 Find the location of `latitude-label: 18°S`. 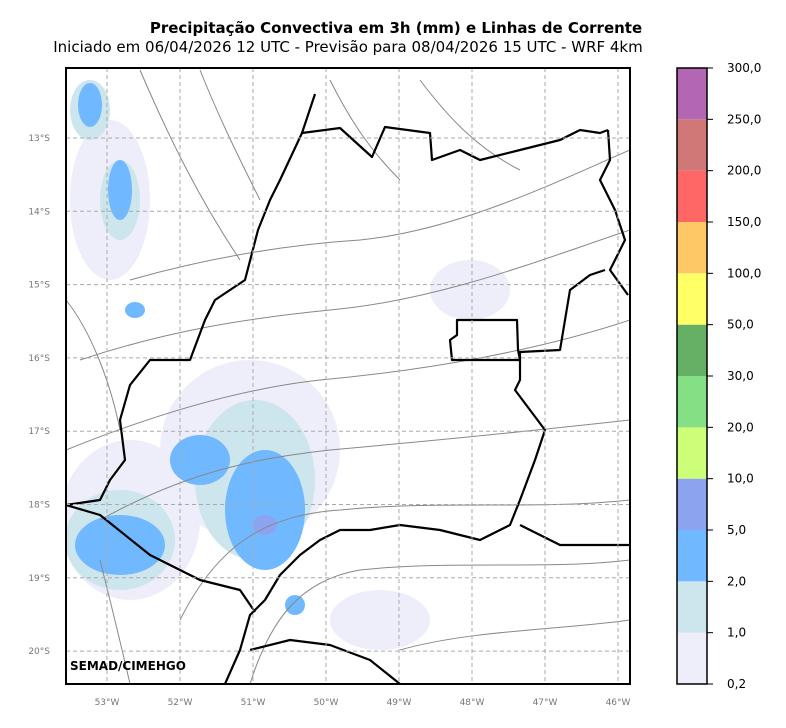

latitude-label: 18°S is located at coordinates (39, 506).